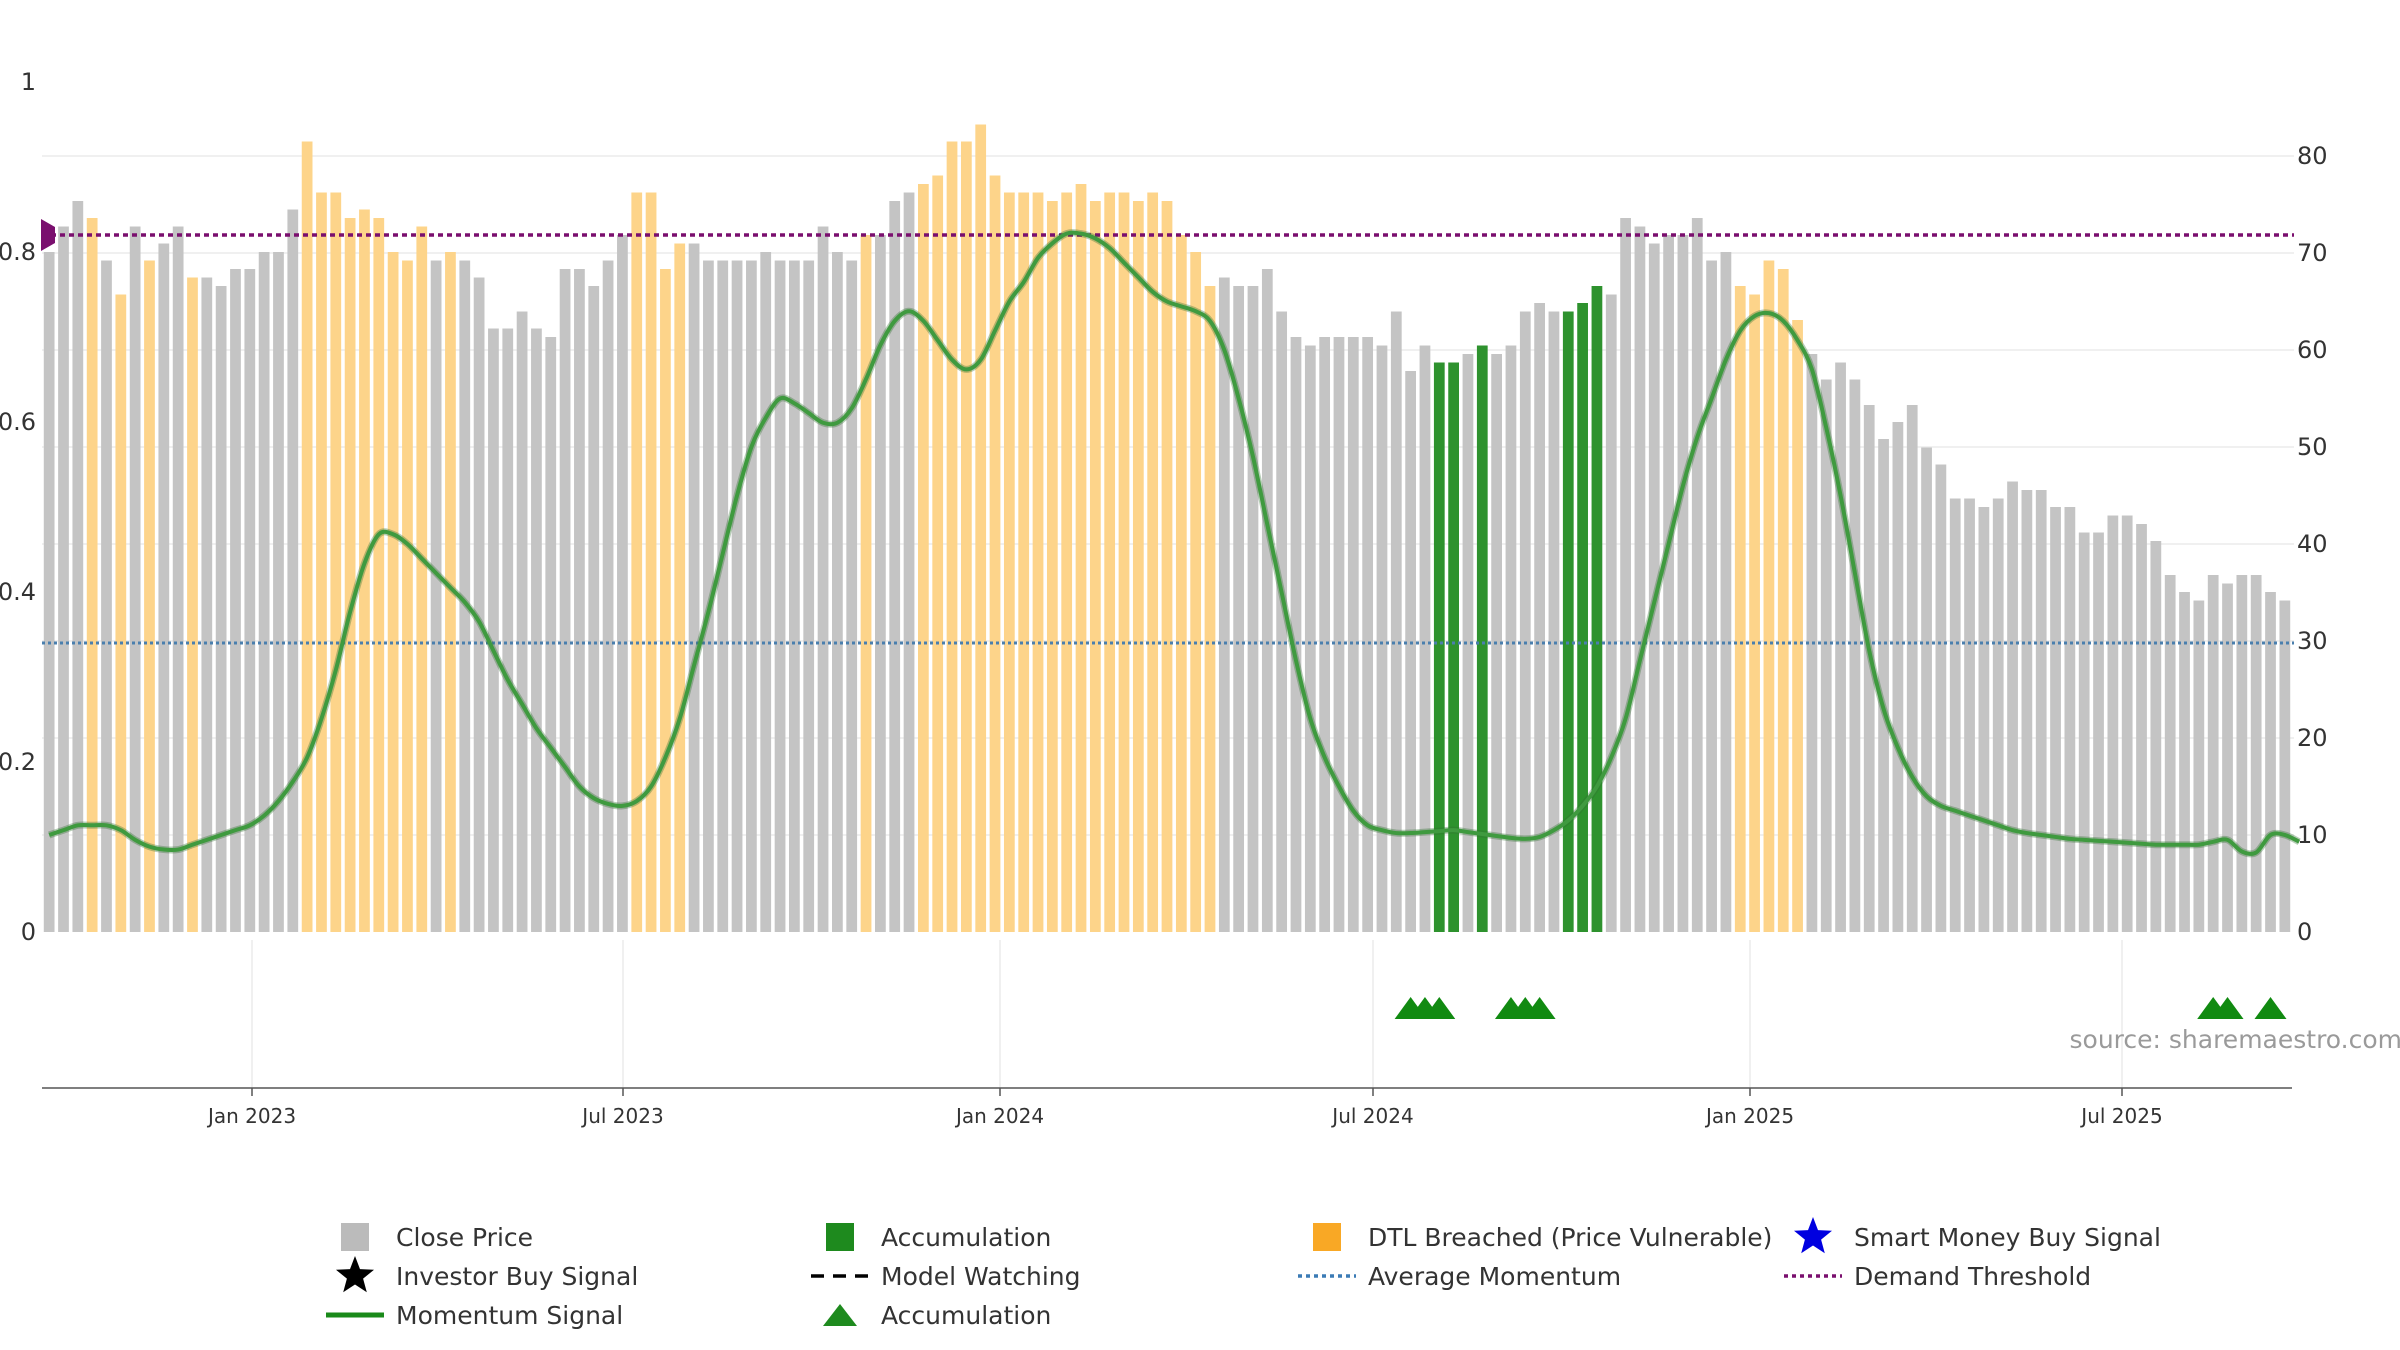 This screenshot has width=2400, height=1350. I want to click on legend-label: Momentum Signal, so click(509, 1315).